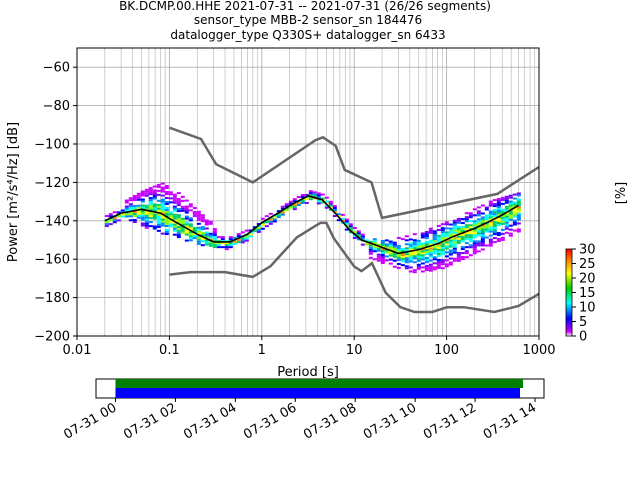  Describe the element at coordinates (587, 293) in the screenshot. I see `colorbar-tick-label: 15` at that location.